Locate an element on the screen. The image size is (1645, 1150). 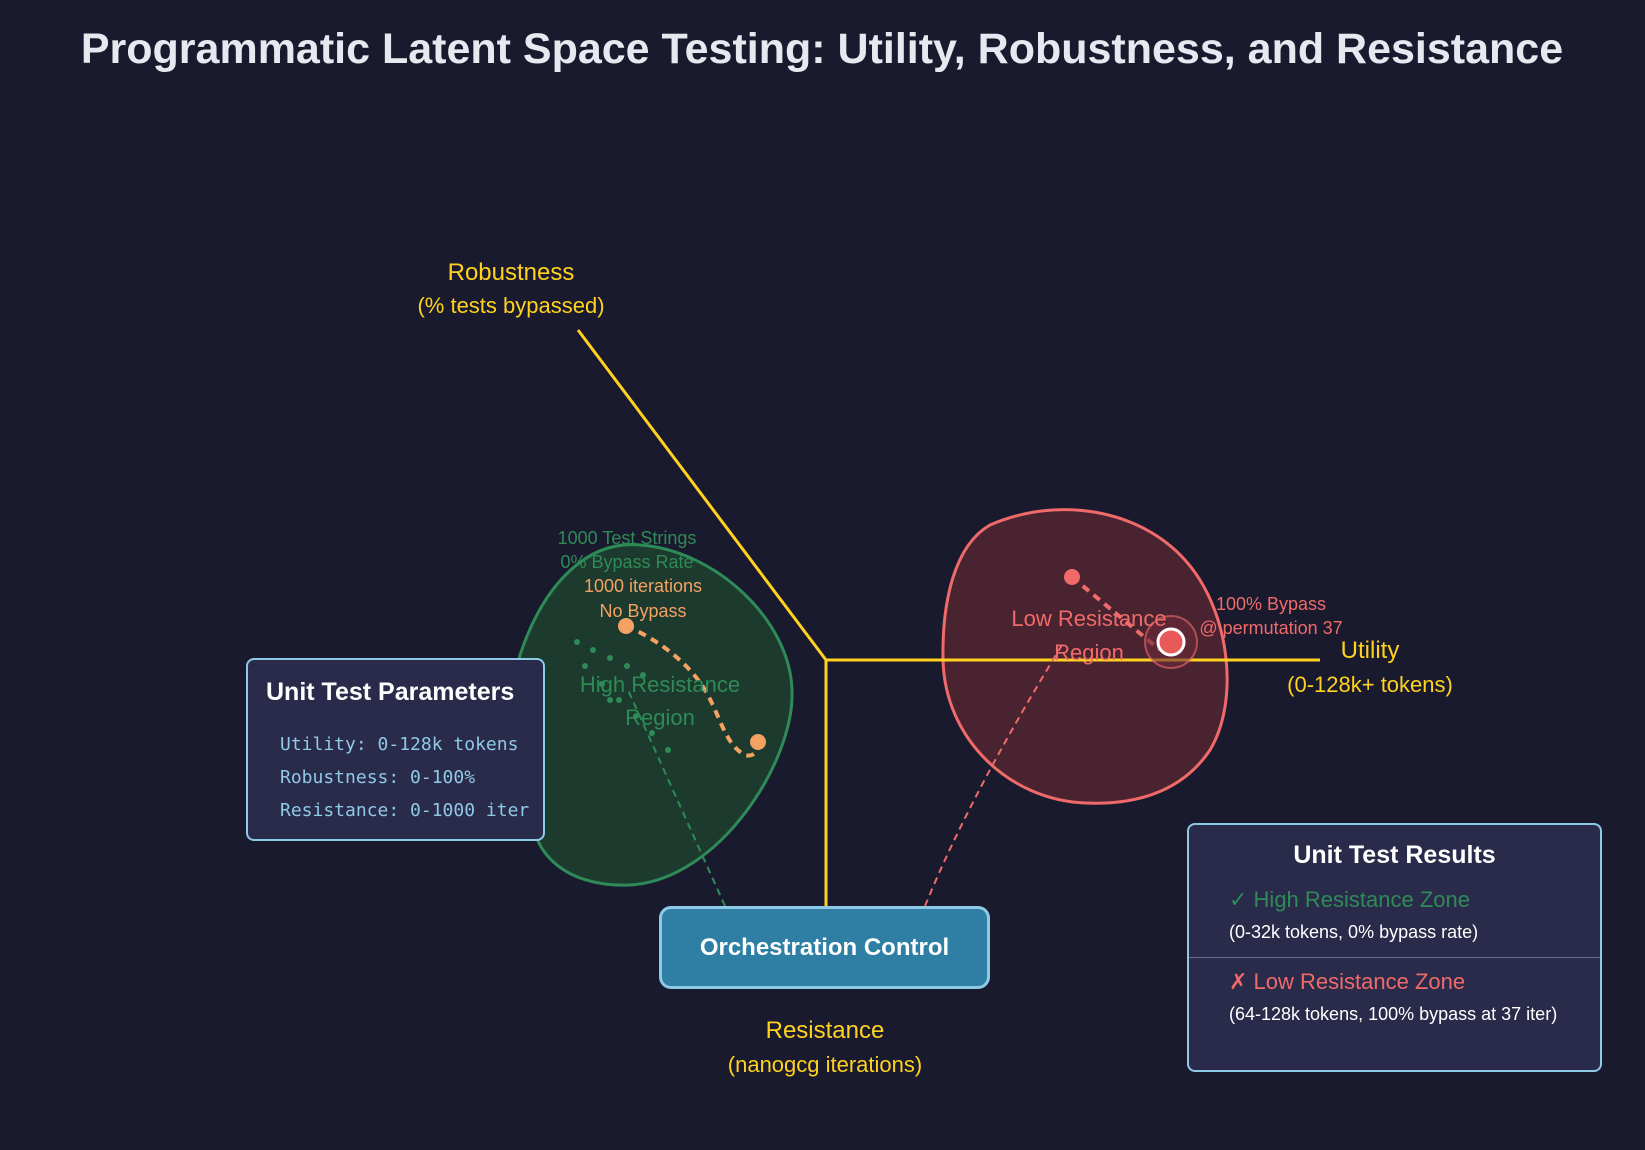
utility-axis-sublabel: (0-128k+ tokens) is located at coordinates (1370, 684).